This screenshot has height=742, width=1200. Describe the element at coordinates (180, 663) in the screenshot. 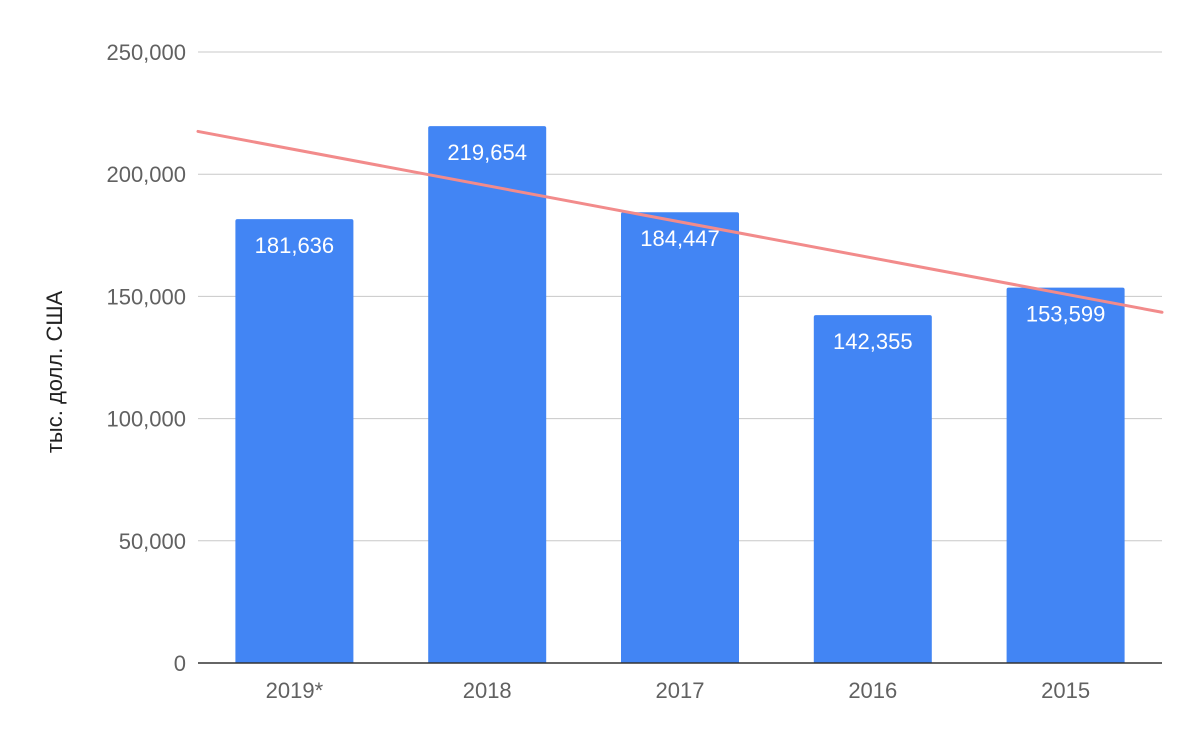

I see `y-tick-label: 0` at that location.